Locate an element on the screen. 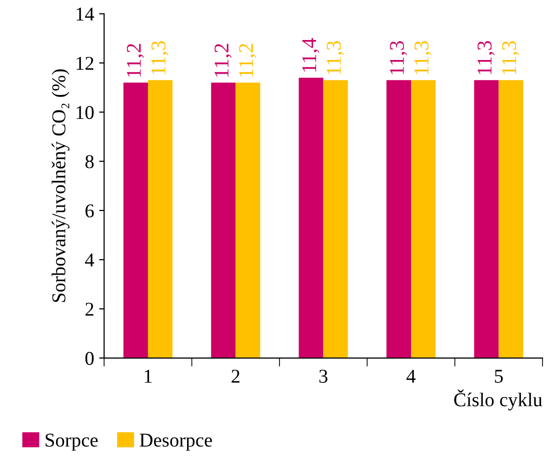 The image size is (548, 459). y-tick-label: 14 is located at coordinates (85, 14).